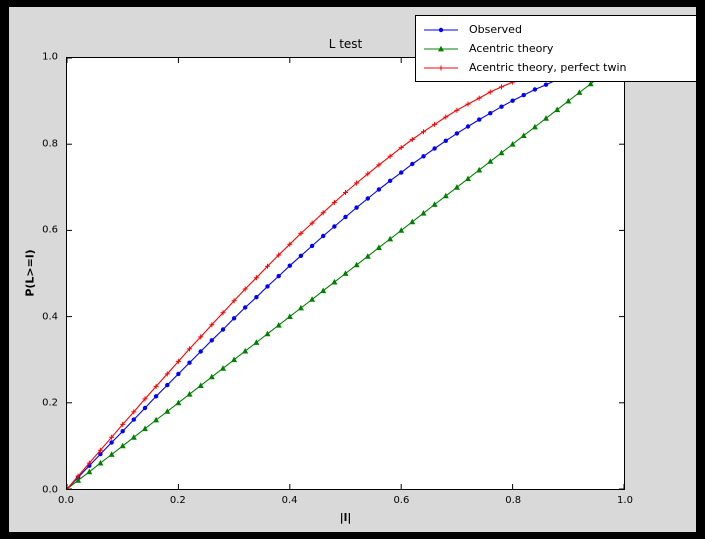  I want to click on x-tick-label: 0.8, so click(513, 500).